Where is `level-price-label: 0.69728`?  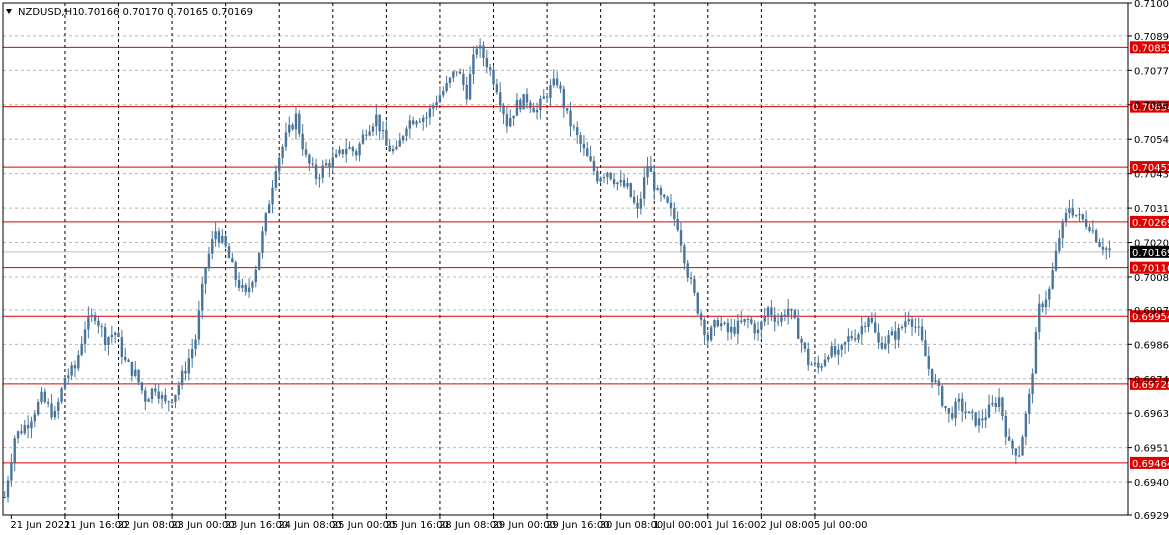 level-price-label: 0.69728 is located at coordinates (1150, 385).